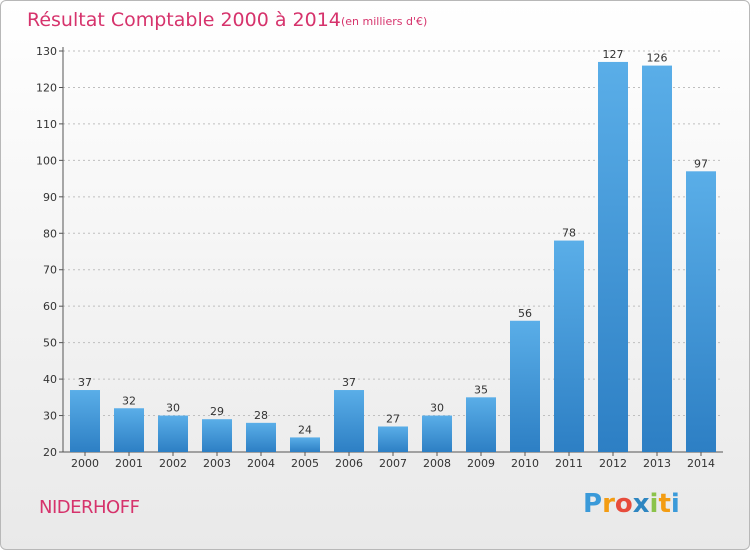 Image resolution: width=750 pixels, height=550 pixels. What do you see at coordinates (217, 463) in the screenshot?
I see `x-tick-label-2003: 2003` at bounding box center [217, 463].